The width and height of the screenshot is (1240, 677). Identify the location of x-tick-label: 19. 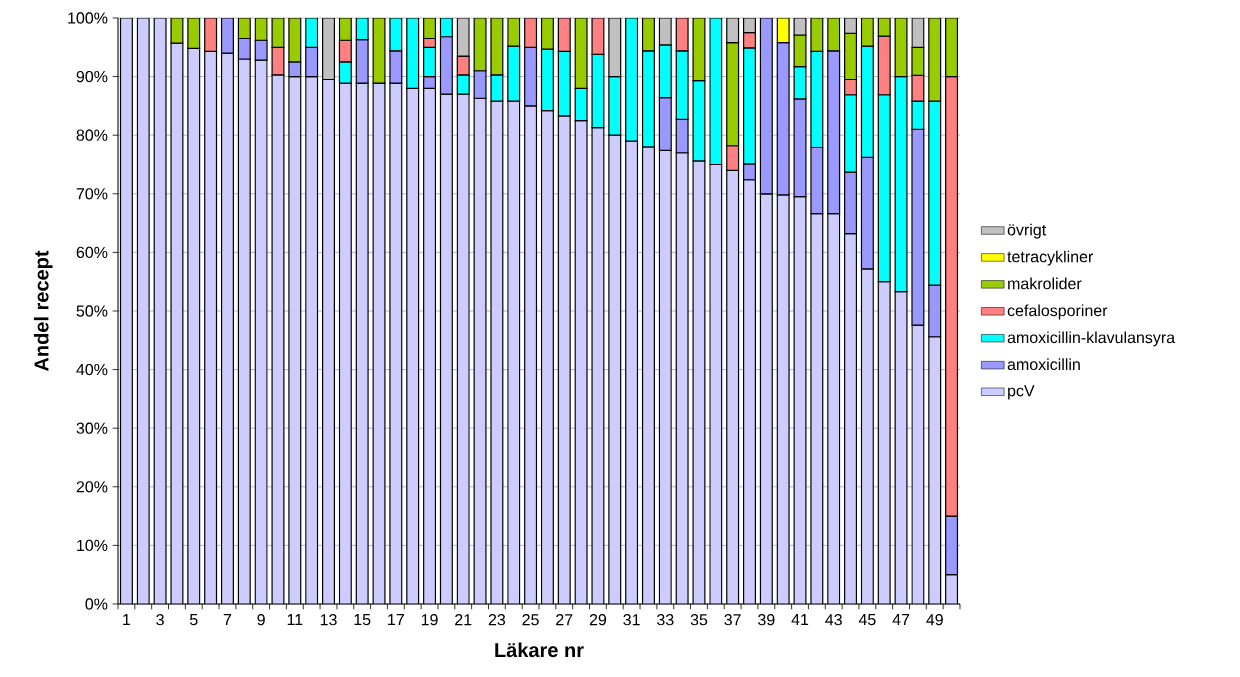
(429, 620).